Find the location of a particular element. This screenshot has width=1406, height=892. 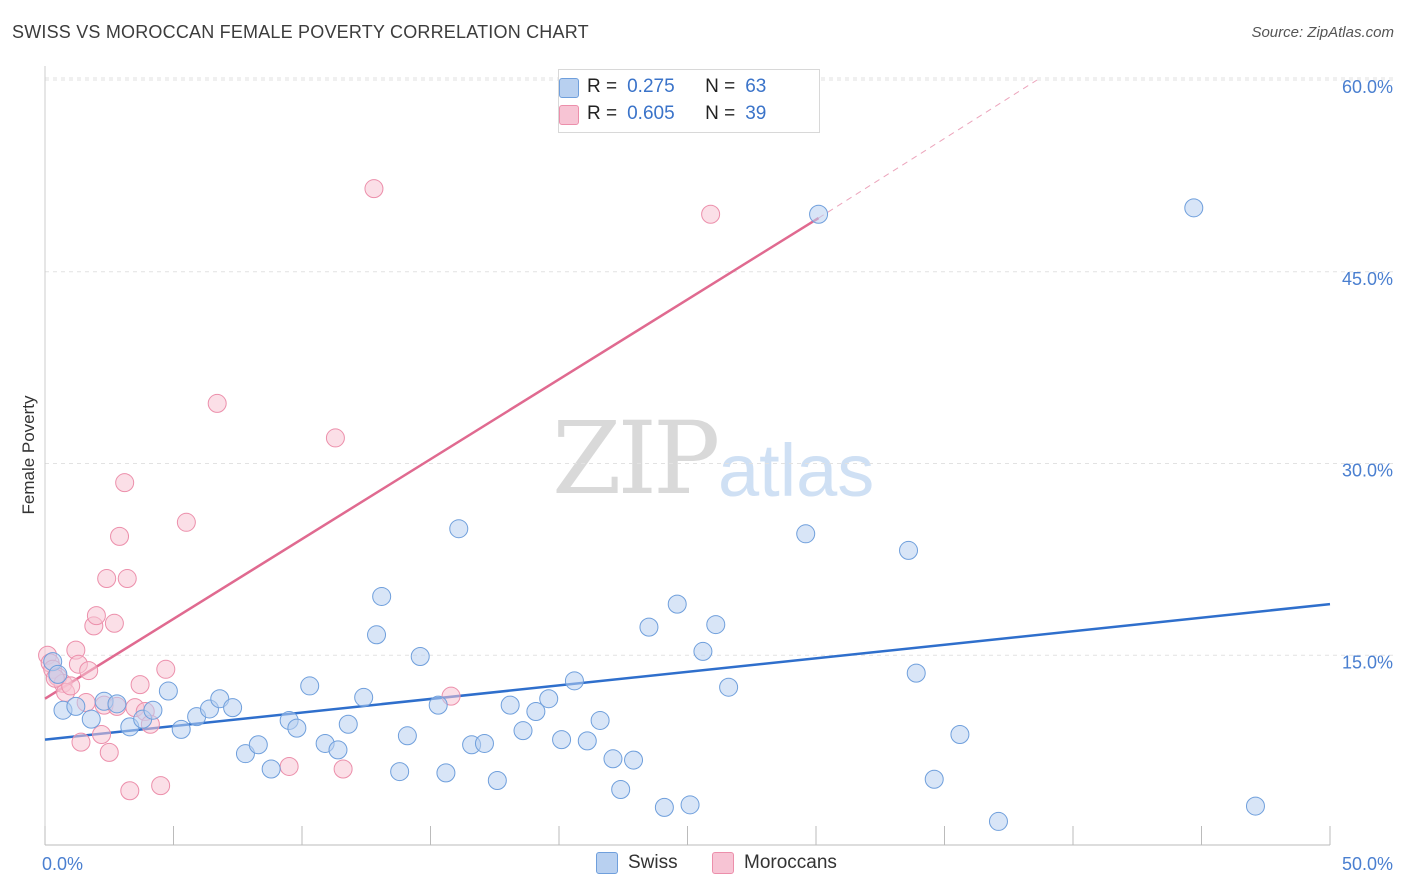

stats-legend: R = 0.275 N = 63 R = 0.605 N = 39 is located at coordinates (689, 101).